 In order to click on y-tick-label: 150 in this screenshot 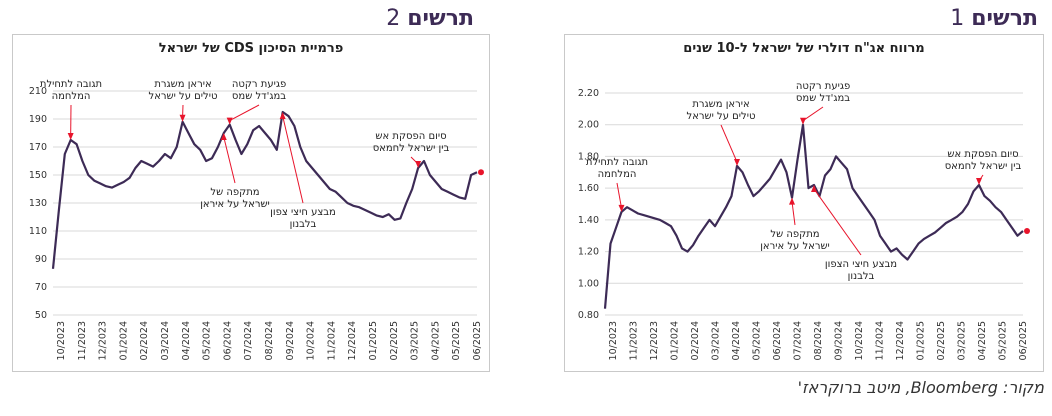, I will do `click(38, 175)`.